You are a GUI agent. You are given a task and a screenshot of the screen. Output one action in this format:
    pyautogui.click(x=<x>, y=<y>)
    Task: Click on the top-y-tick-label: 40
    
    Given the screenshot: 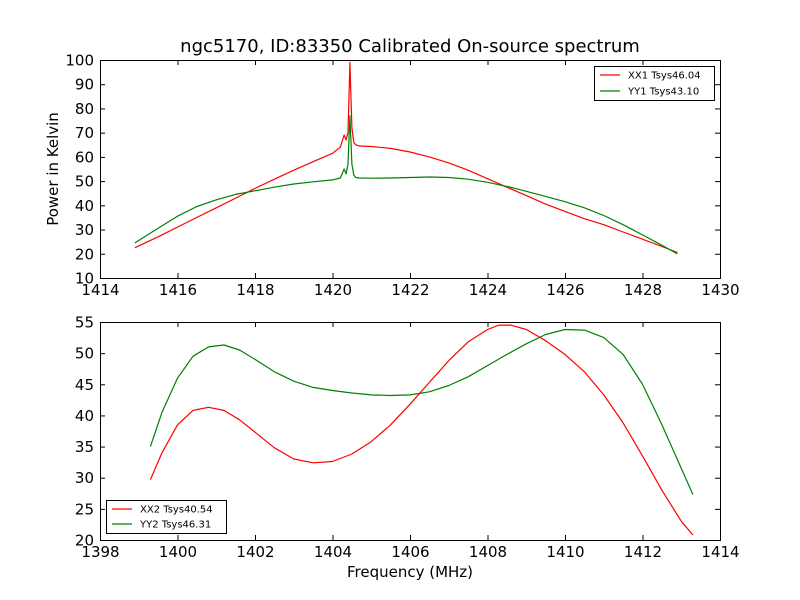 What is the action you would take?
    pyautogui.click(x=84, y=206)
    